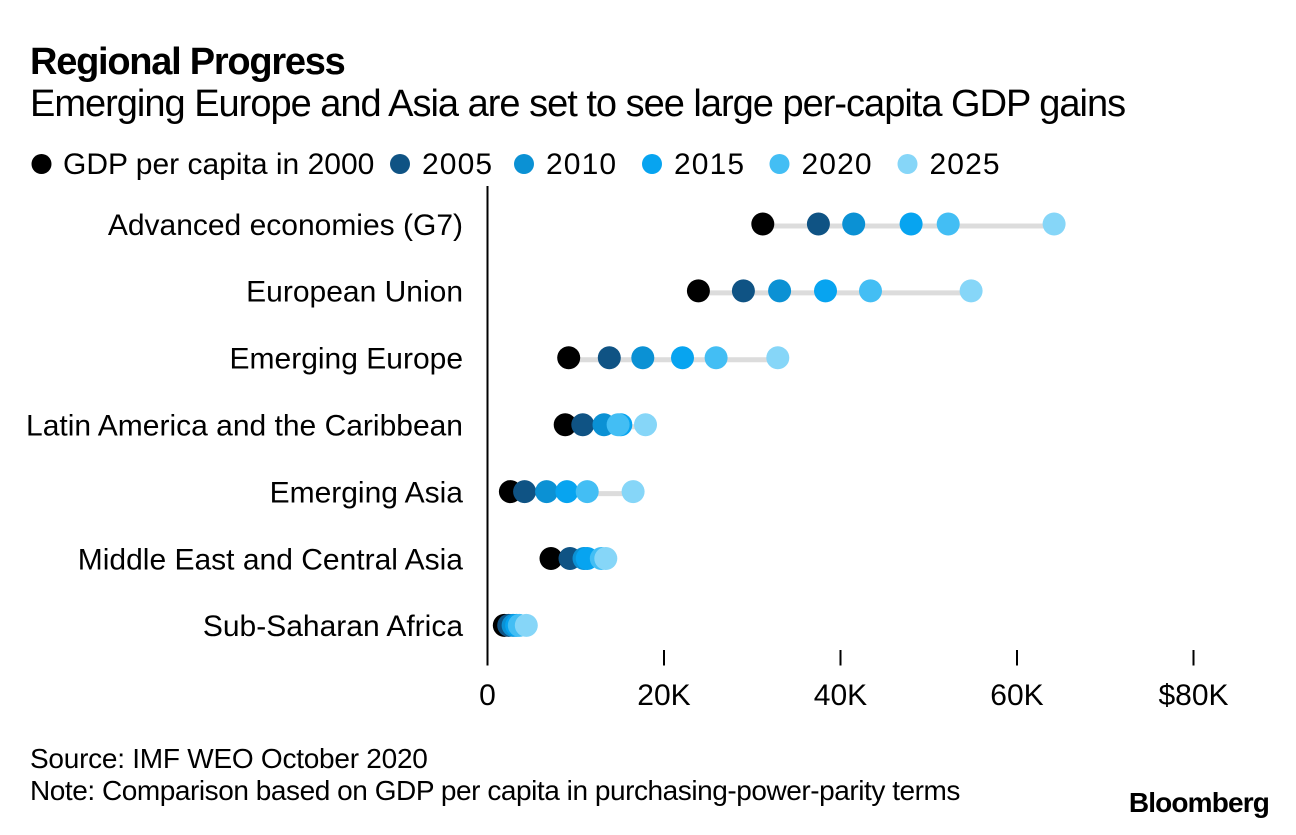 This screenshot has height=835, width=1296. What do you see at coordinates (1199, 802) in the screenshot?
I see `svg-text: Bloomberg` at bounding box center [1199, 802].